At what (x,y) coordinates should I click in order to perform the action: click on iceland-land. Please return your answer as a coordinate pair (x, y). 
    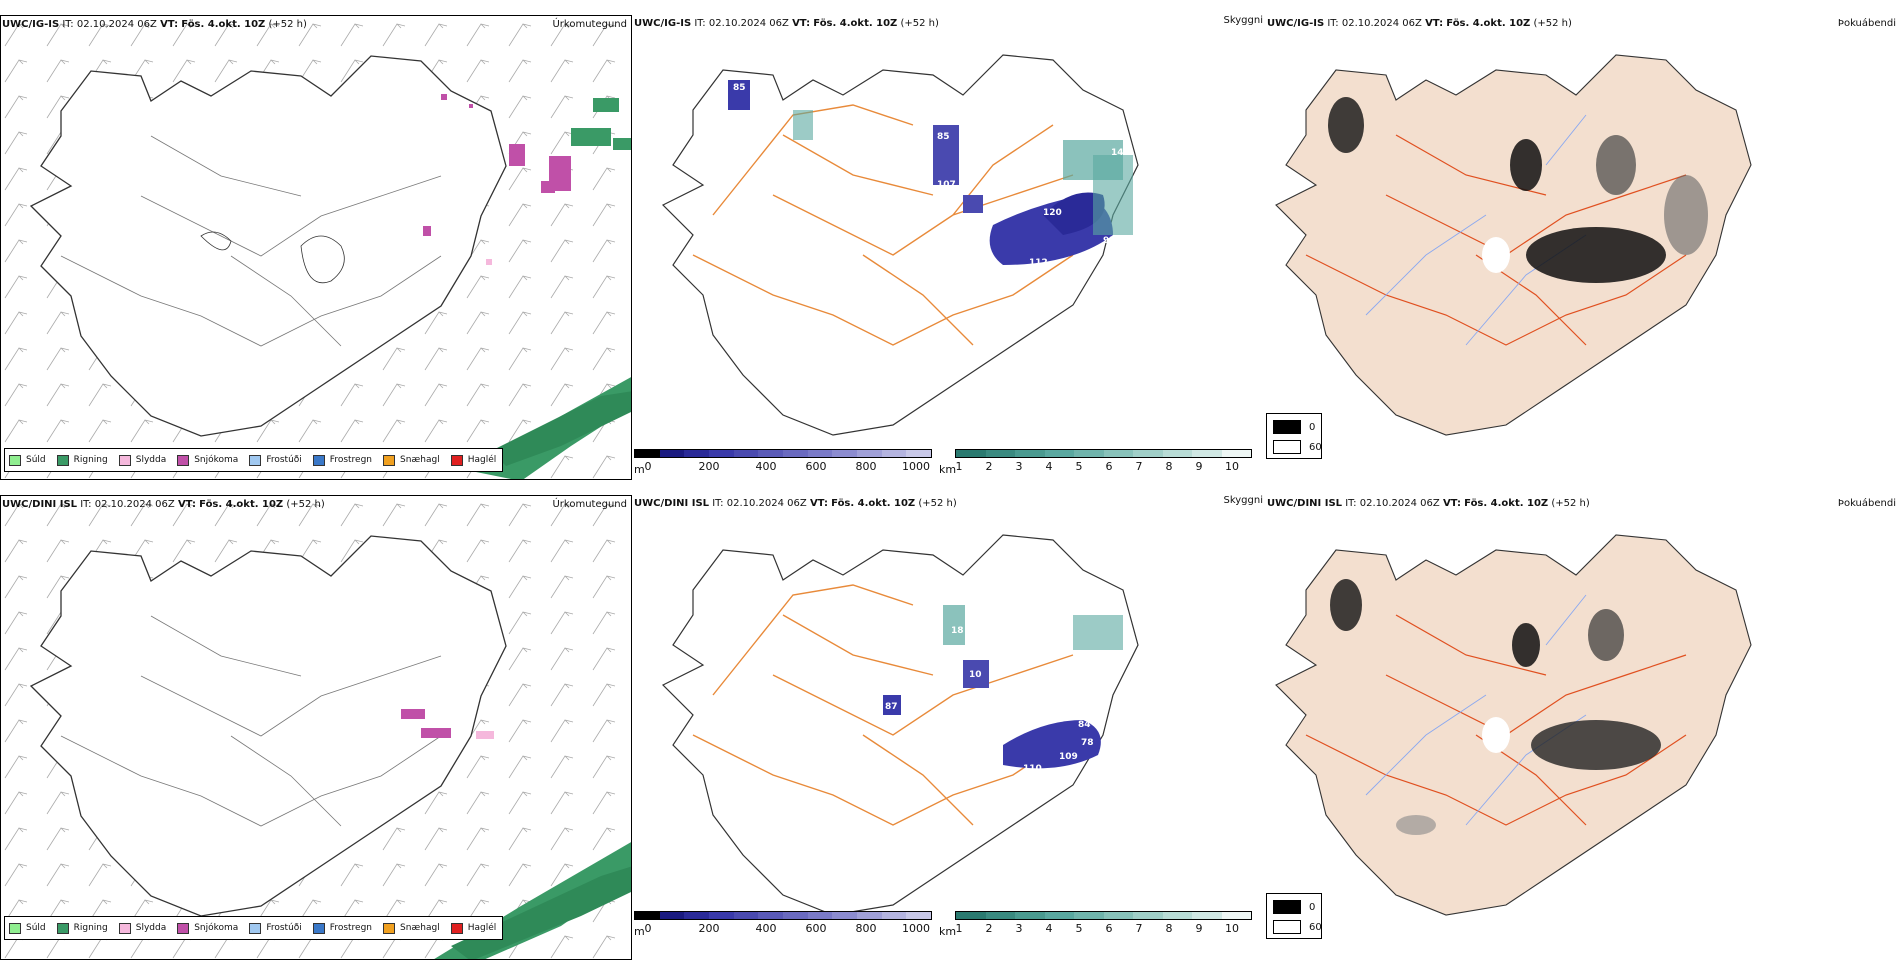
    Looking at the image, I should click on (1513, 725).